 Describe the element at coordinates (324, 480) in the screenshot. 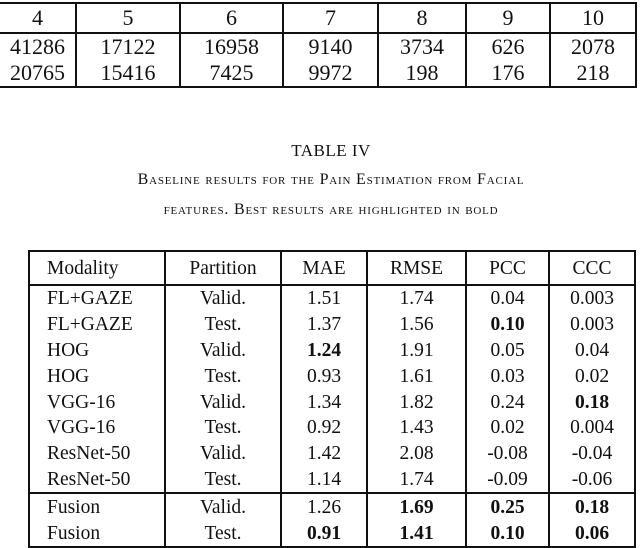

I see `table-cell: 1.14` at that location.